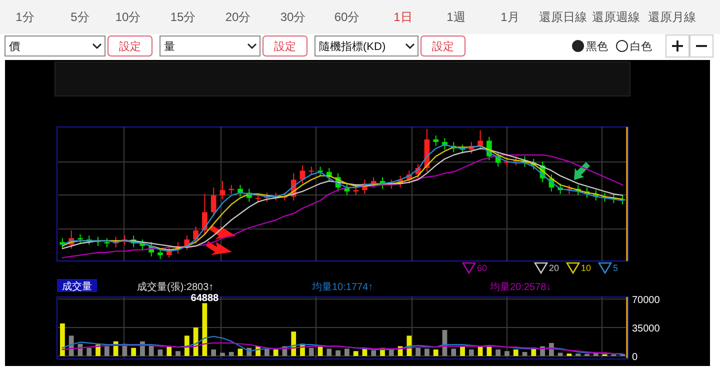 This screenshot has width=720, height=370. What do you see at coordinates (293, 17) in the screenshot?
I see `text: 30分` at bounding box center [293, 17].